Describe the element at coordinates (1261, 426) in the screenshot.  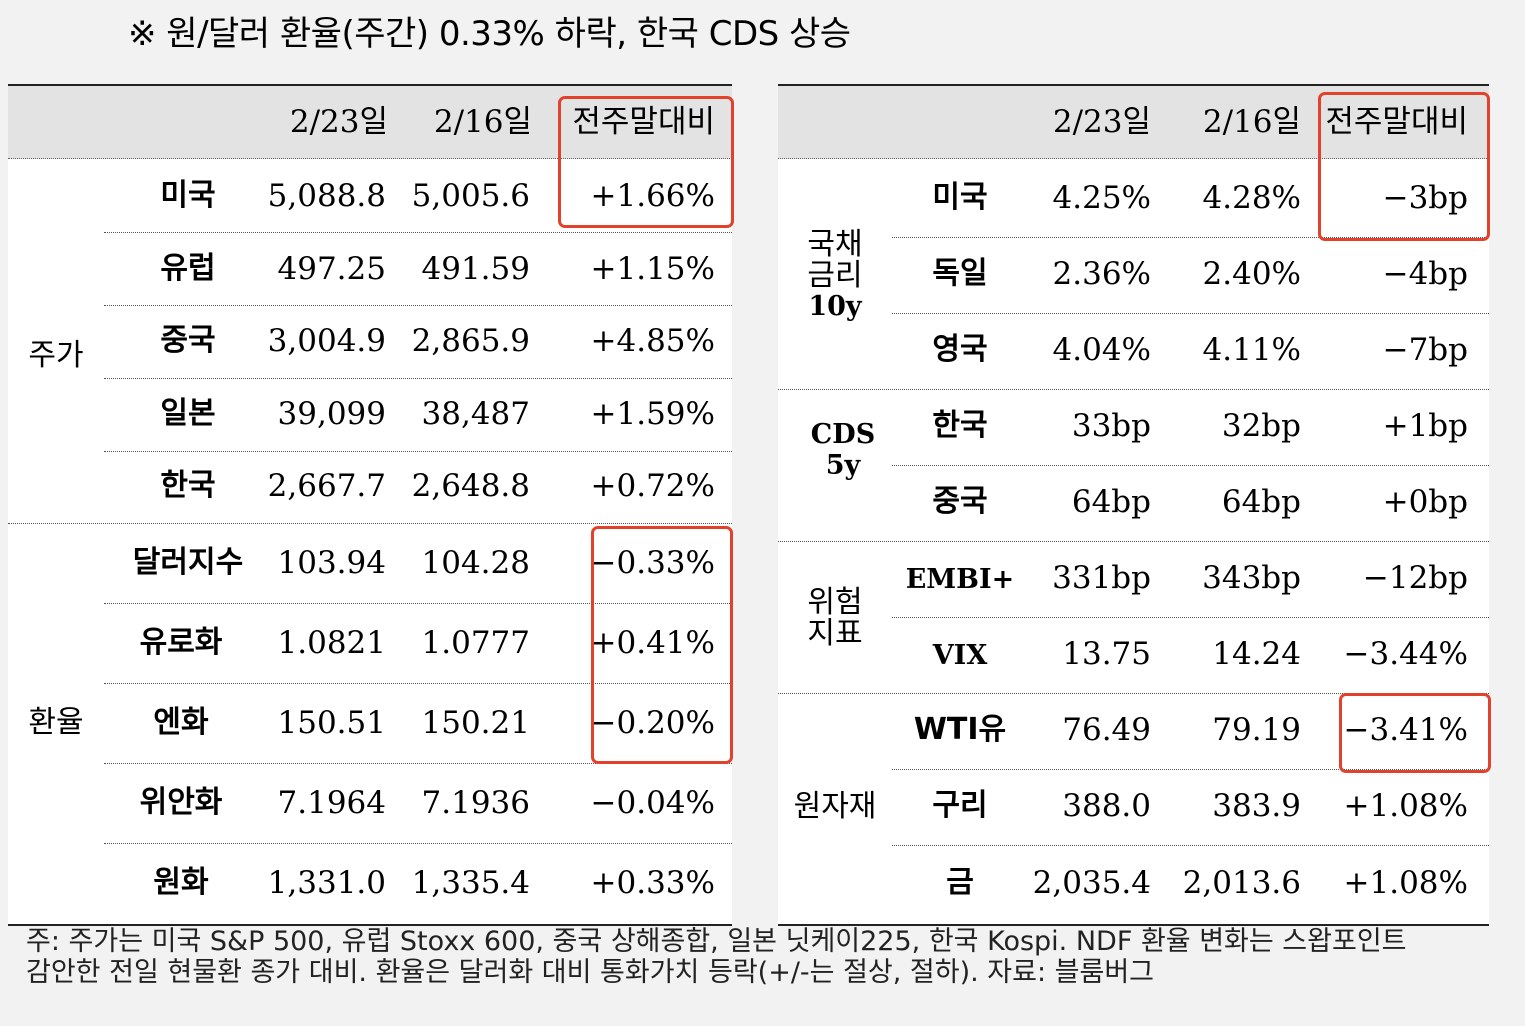
I see `row-previous: 32bp` at that location.